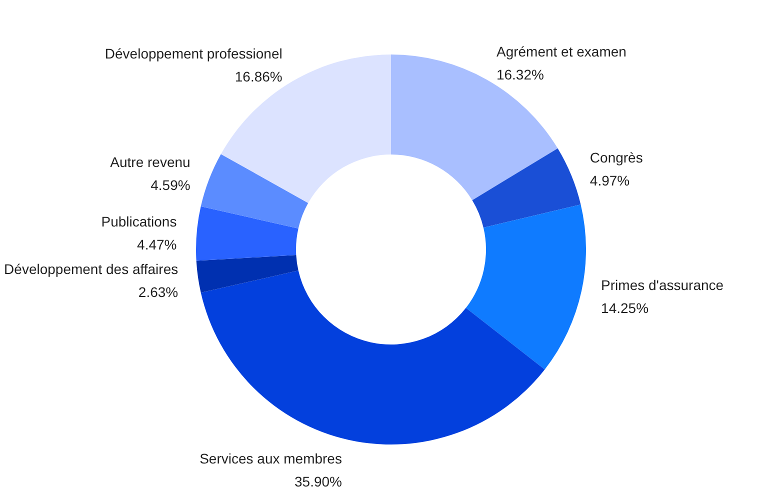  I want to click on slice-label: Développement des affaires, so click(91, 269).